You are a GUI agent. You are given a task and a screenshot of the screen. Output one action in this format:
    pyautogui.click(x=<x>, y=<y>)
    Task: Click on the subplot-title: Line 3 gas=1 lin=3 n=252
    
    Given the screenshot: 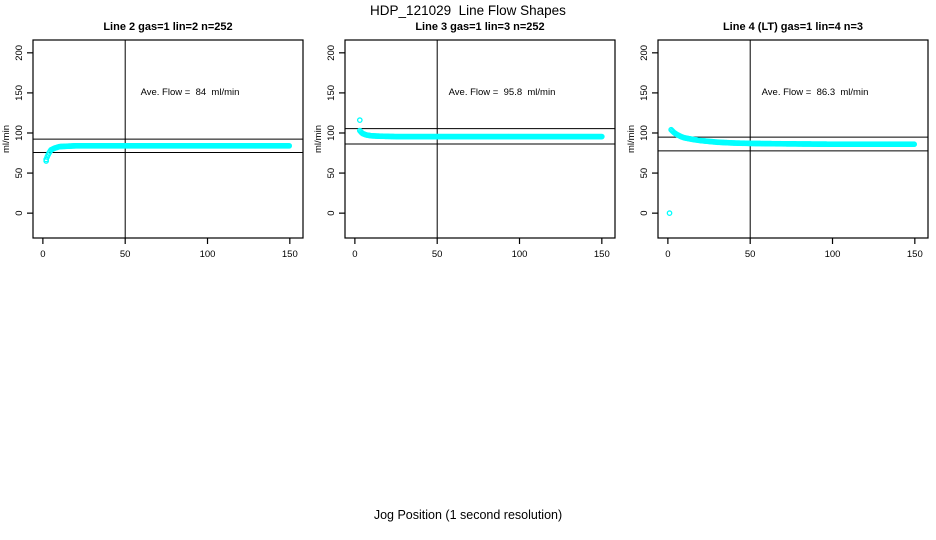 What is the action you would take?
    pyautogui.click(x=480, y=27)
    